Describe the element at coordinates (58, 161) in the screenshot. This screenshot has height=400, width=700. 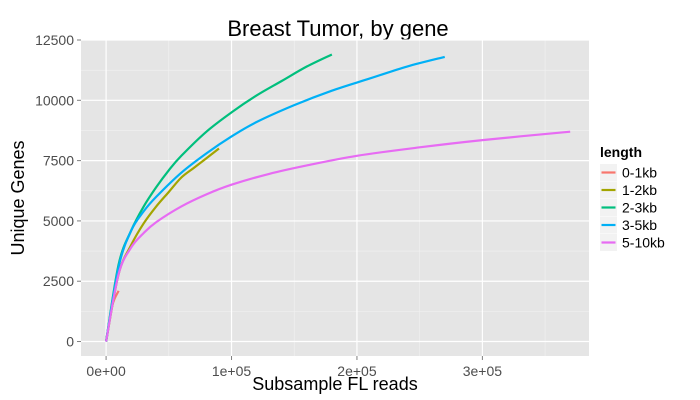
I see `y-tick-label: 7500` at that location.